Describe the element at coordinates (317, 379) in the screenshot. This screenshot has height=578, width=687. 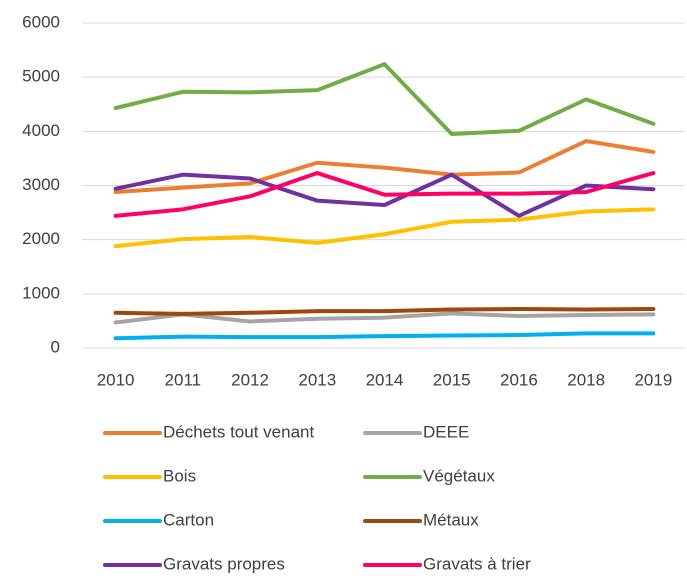
I see `x-tick-label: 2013` at that location.